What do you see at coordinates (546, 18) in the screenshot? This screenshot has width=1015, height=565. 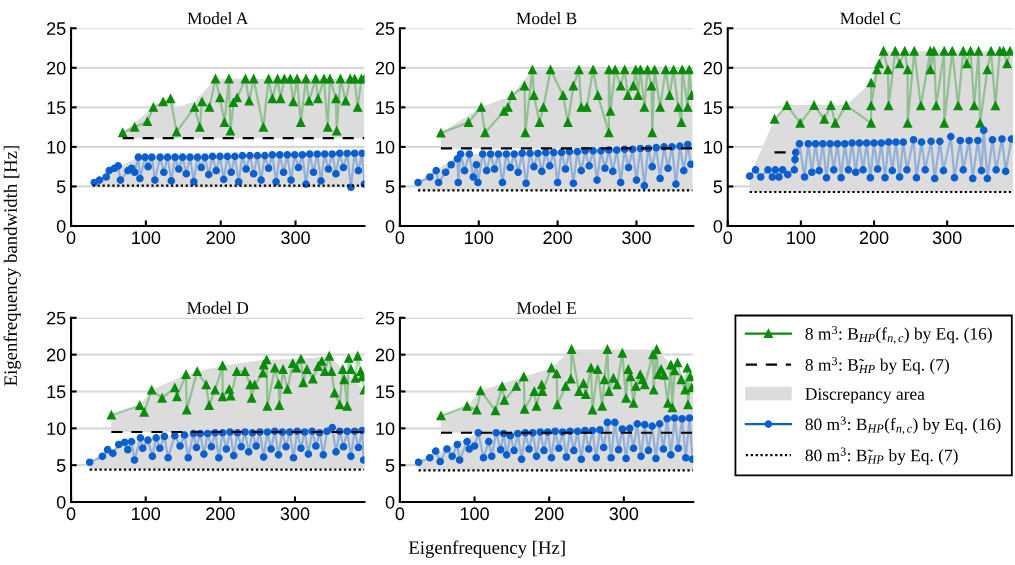 I see `chart-title: Model B` at bounding box center [546, 18].